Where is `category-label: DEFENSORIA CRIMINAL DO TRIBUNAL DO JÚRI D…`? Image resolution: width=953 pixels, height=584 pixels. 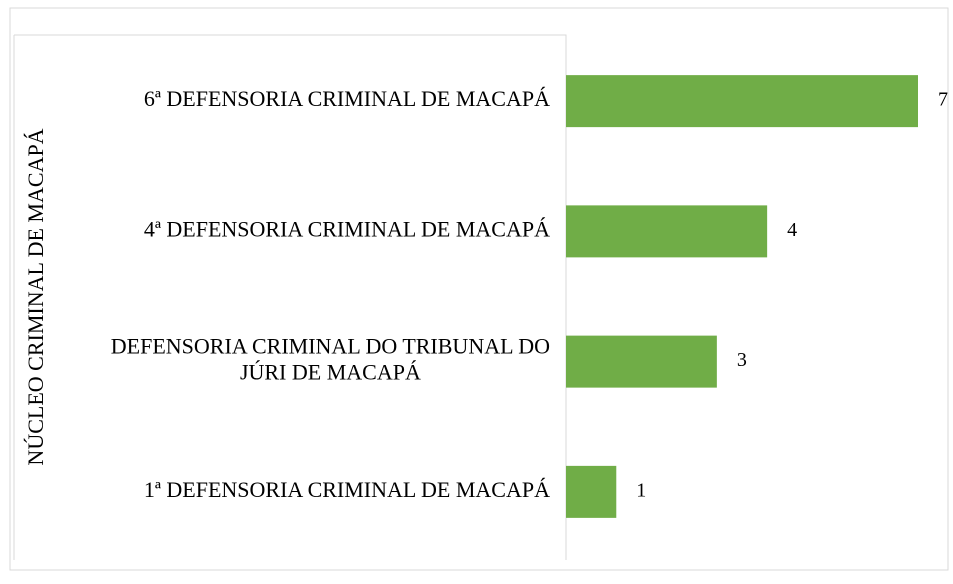 category-label: DEFENSORIA CRIMINAL DO TRIBUNAL DO JÚRI D… is located at coordinates (330, 359).